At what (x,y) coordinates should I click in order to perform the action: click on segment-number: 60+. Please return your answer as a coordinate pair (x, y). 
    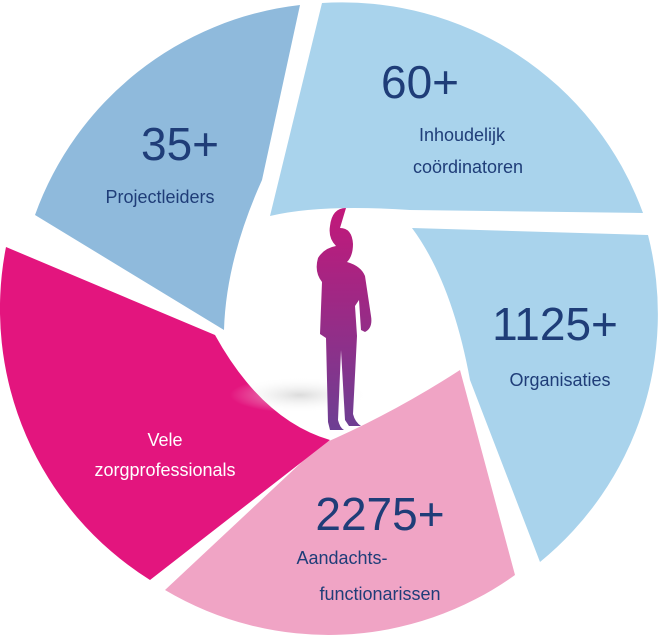
    Looking at the image, I should click on (420, 82).